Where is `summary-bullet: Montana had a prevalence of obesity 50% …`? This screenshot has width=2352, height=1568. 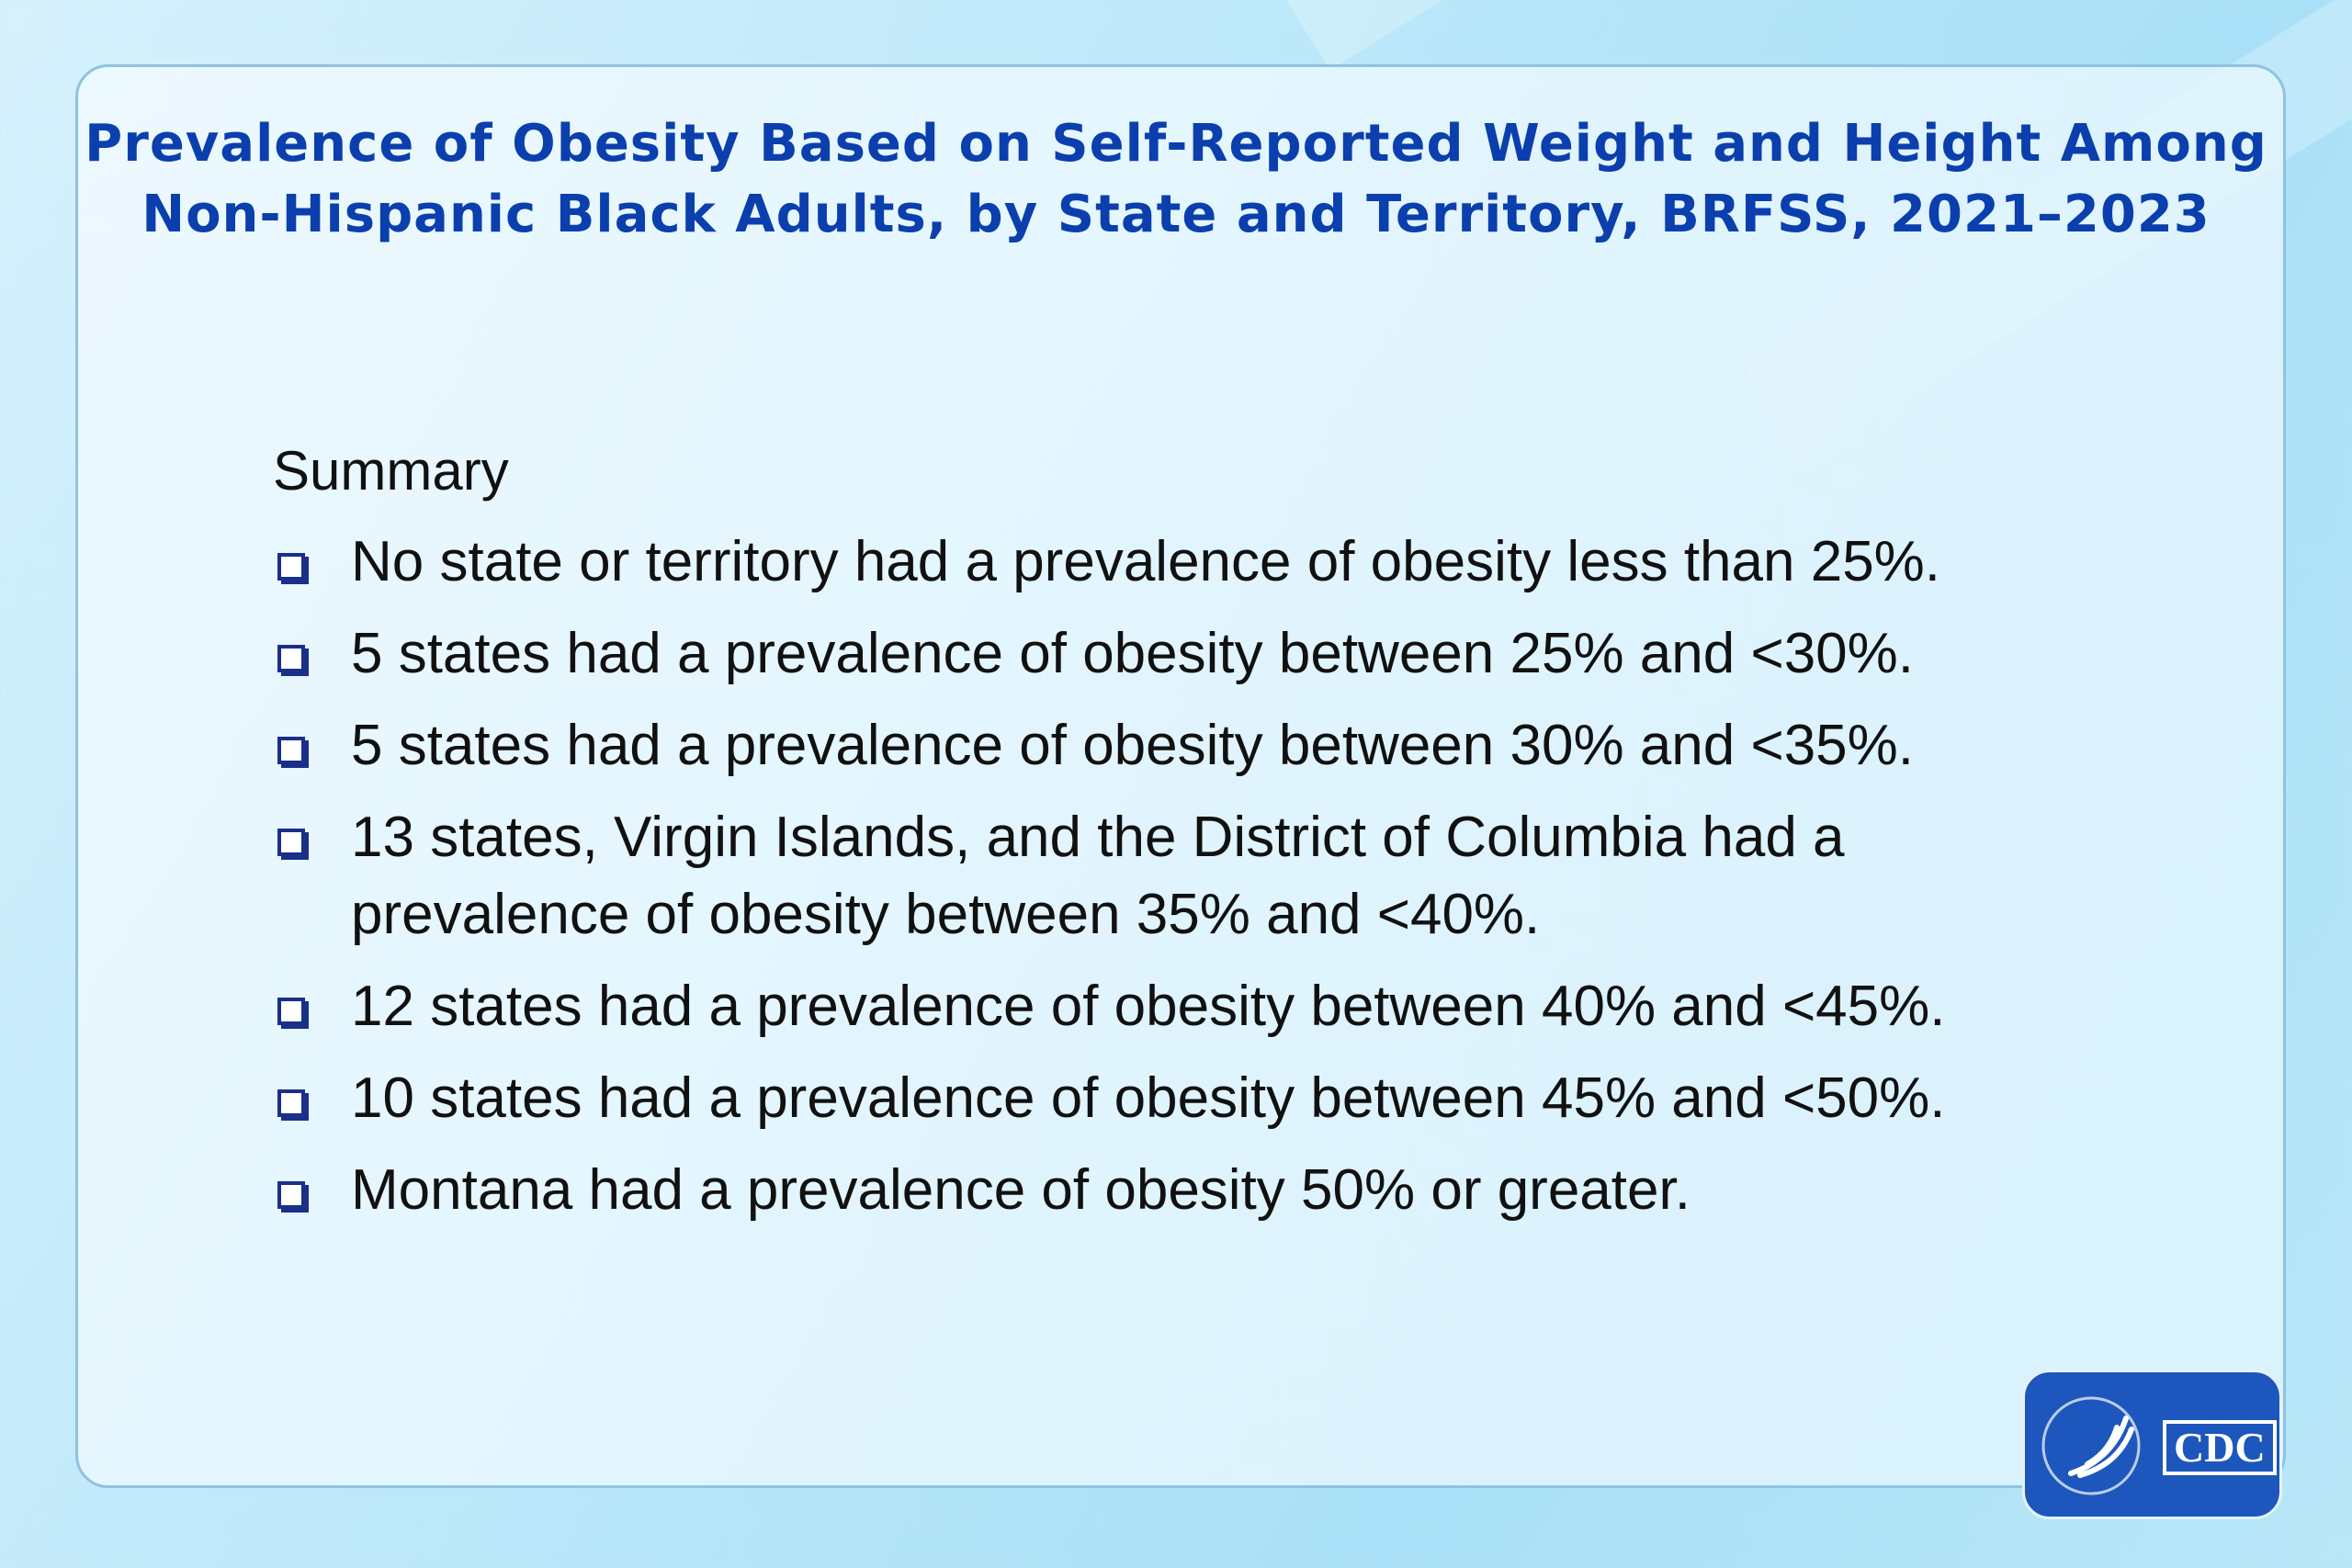 summary-bullet: Montana had a prevalence of obesity 50% … is located at coordinates (1113, 1191).